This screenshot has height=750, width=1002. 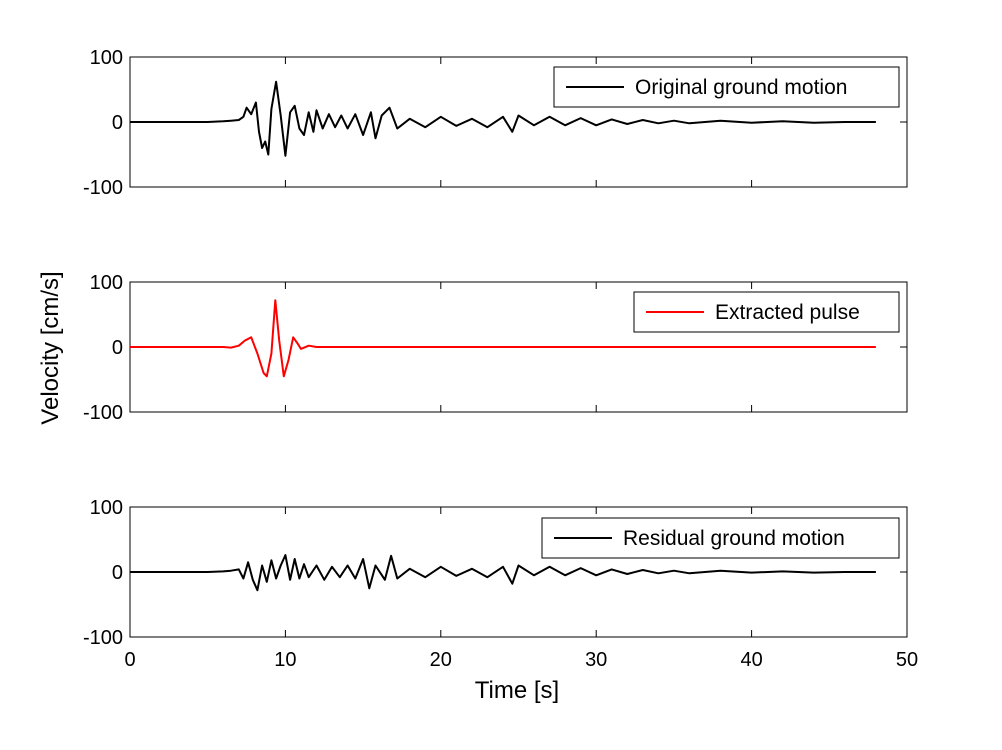 I want to click on legend: Extracted pulse, so click(x=766, y=312).